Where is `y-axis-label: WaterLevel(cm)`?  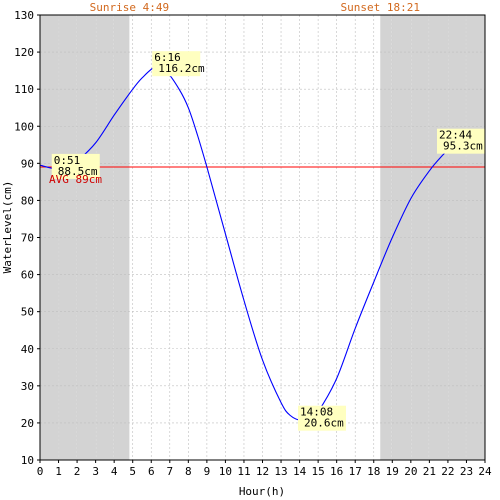 y-axis-label: WaterLevel(cm) is located at coordinates (7, 227).